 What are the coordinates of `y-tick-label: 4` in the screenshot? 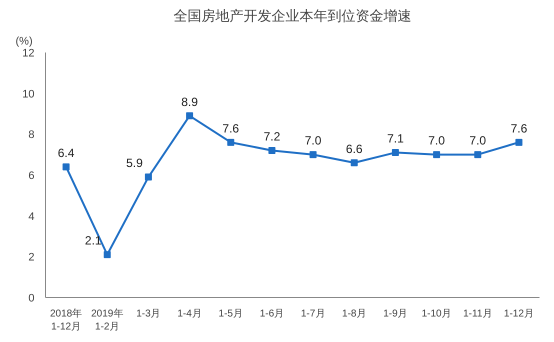 It's located at (31, 216).